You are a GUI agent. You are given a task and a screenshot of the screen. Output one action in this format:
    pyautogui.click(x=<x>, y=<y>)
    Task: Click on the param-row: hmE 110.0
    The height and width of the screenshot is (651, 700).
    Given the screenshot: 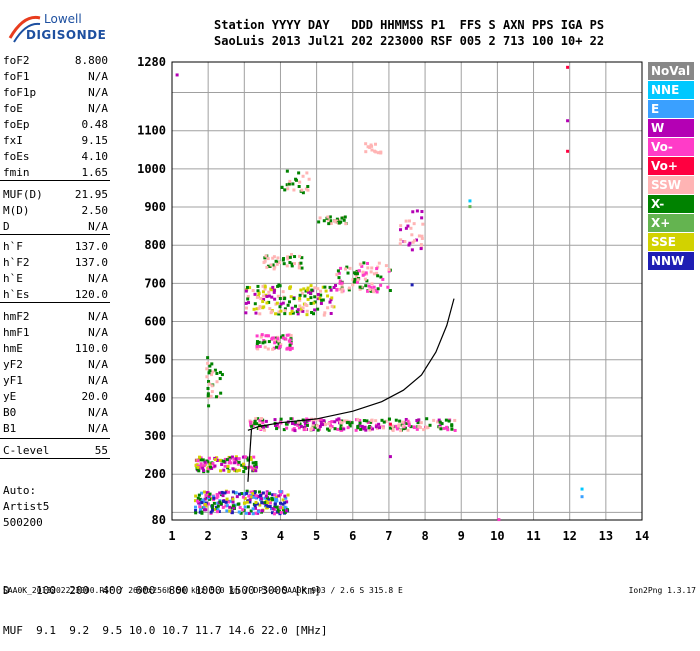 What is the action you would take?
    pyautogui.click(x=55, y=349)
    